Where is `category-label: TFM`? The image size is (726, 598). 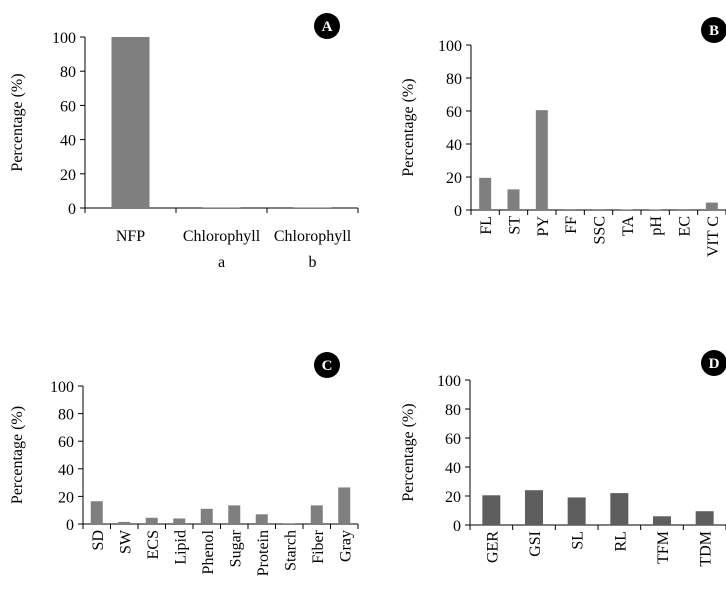 category-label: TFM is located at coordinates (663, 547).